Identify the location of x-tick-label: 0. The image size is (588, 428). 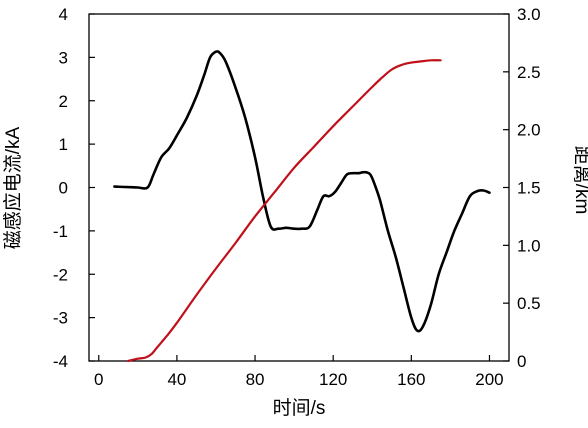
(98, 379).